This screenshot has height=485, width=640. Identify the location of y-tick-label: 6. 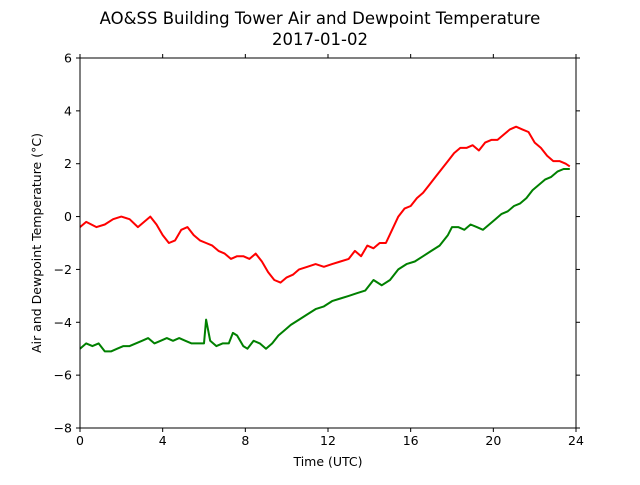
(68, 58).